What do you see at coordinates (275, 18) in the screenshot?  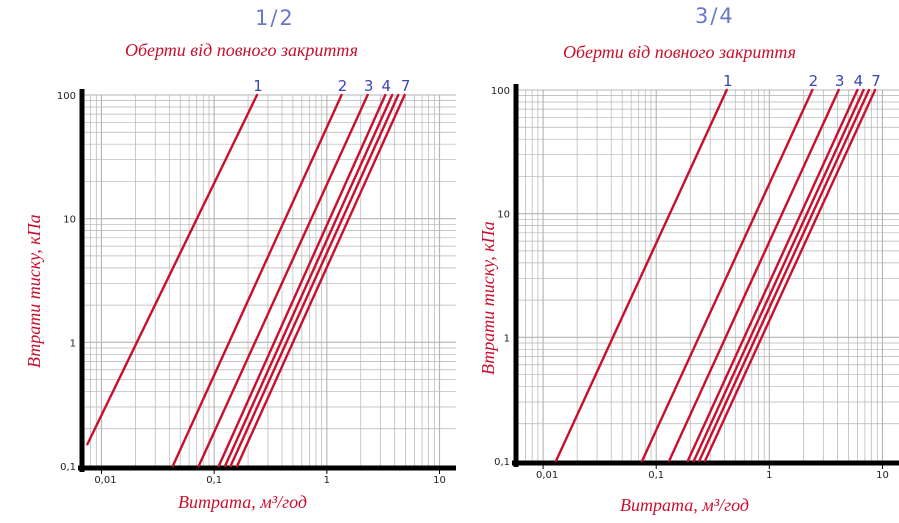 I see `size-label: 1/2` at bounding box center [275, 18].